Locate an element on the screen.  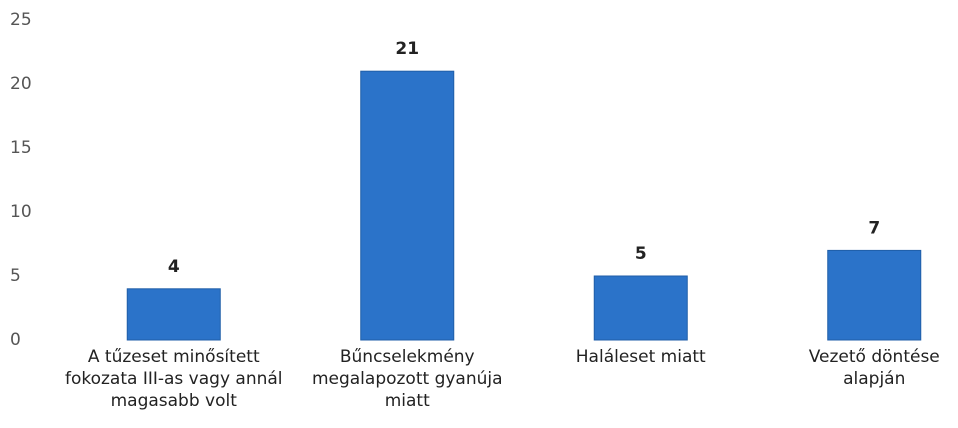
y-tick-label: 20 is located at coordinates (21, 84).